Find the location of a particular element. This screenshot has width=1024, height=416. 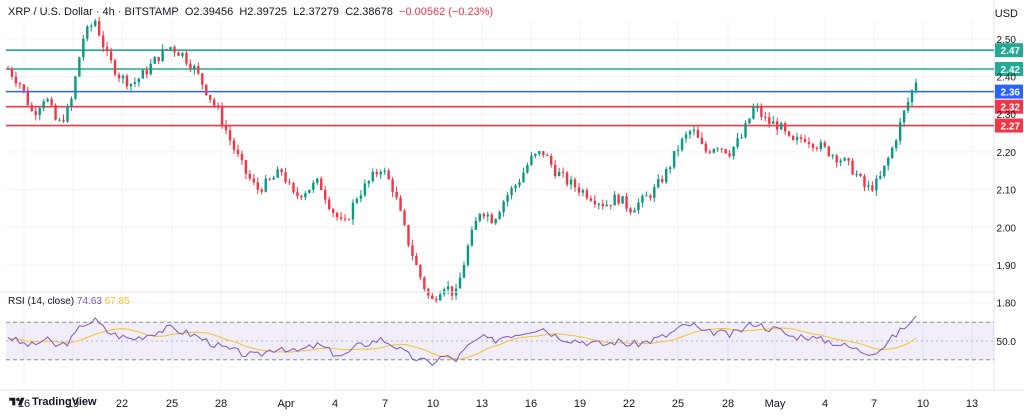

brand-label: TradingView is located at coordinates (64, 402).